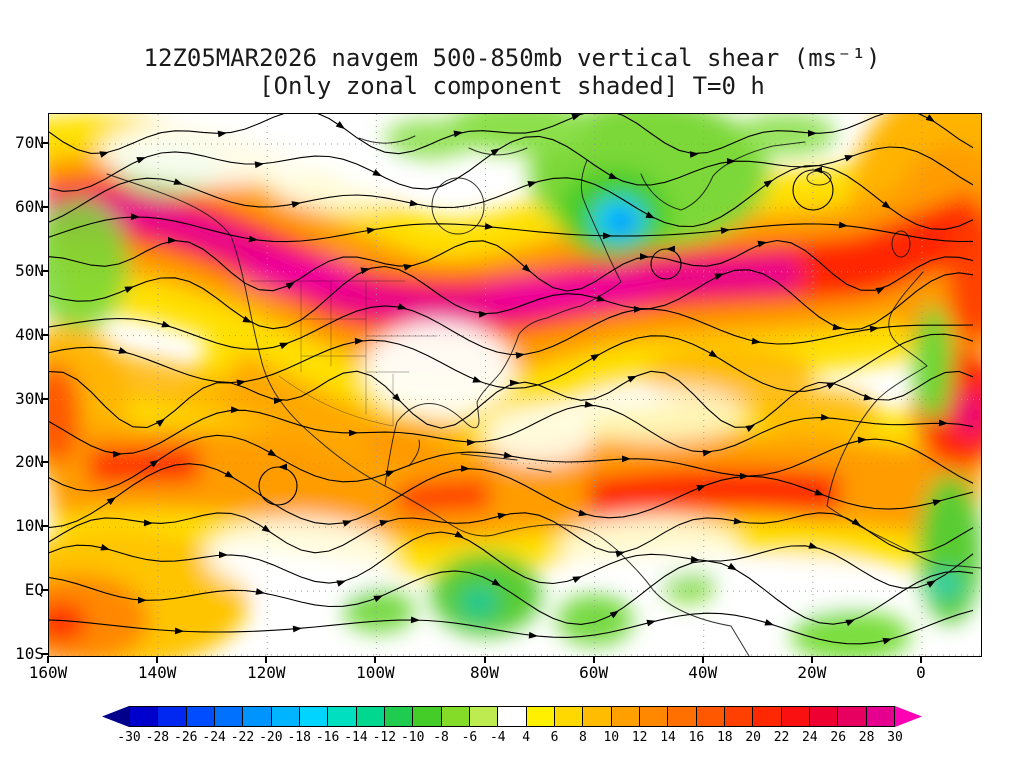 The width and height of the screenshot is (1024, 768). Describe the element at coordinates (327, 737) in the screenshot. I see `colorbar-tick-label: -16` at that location.